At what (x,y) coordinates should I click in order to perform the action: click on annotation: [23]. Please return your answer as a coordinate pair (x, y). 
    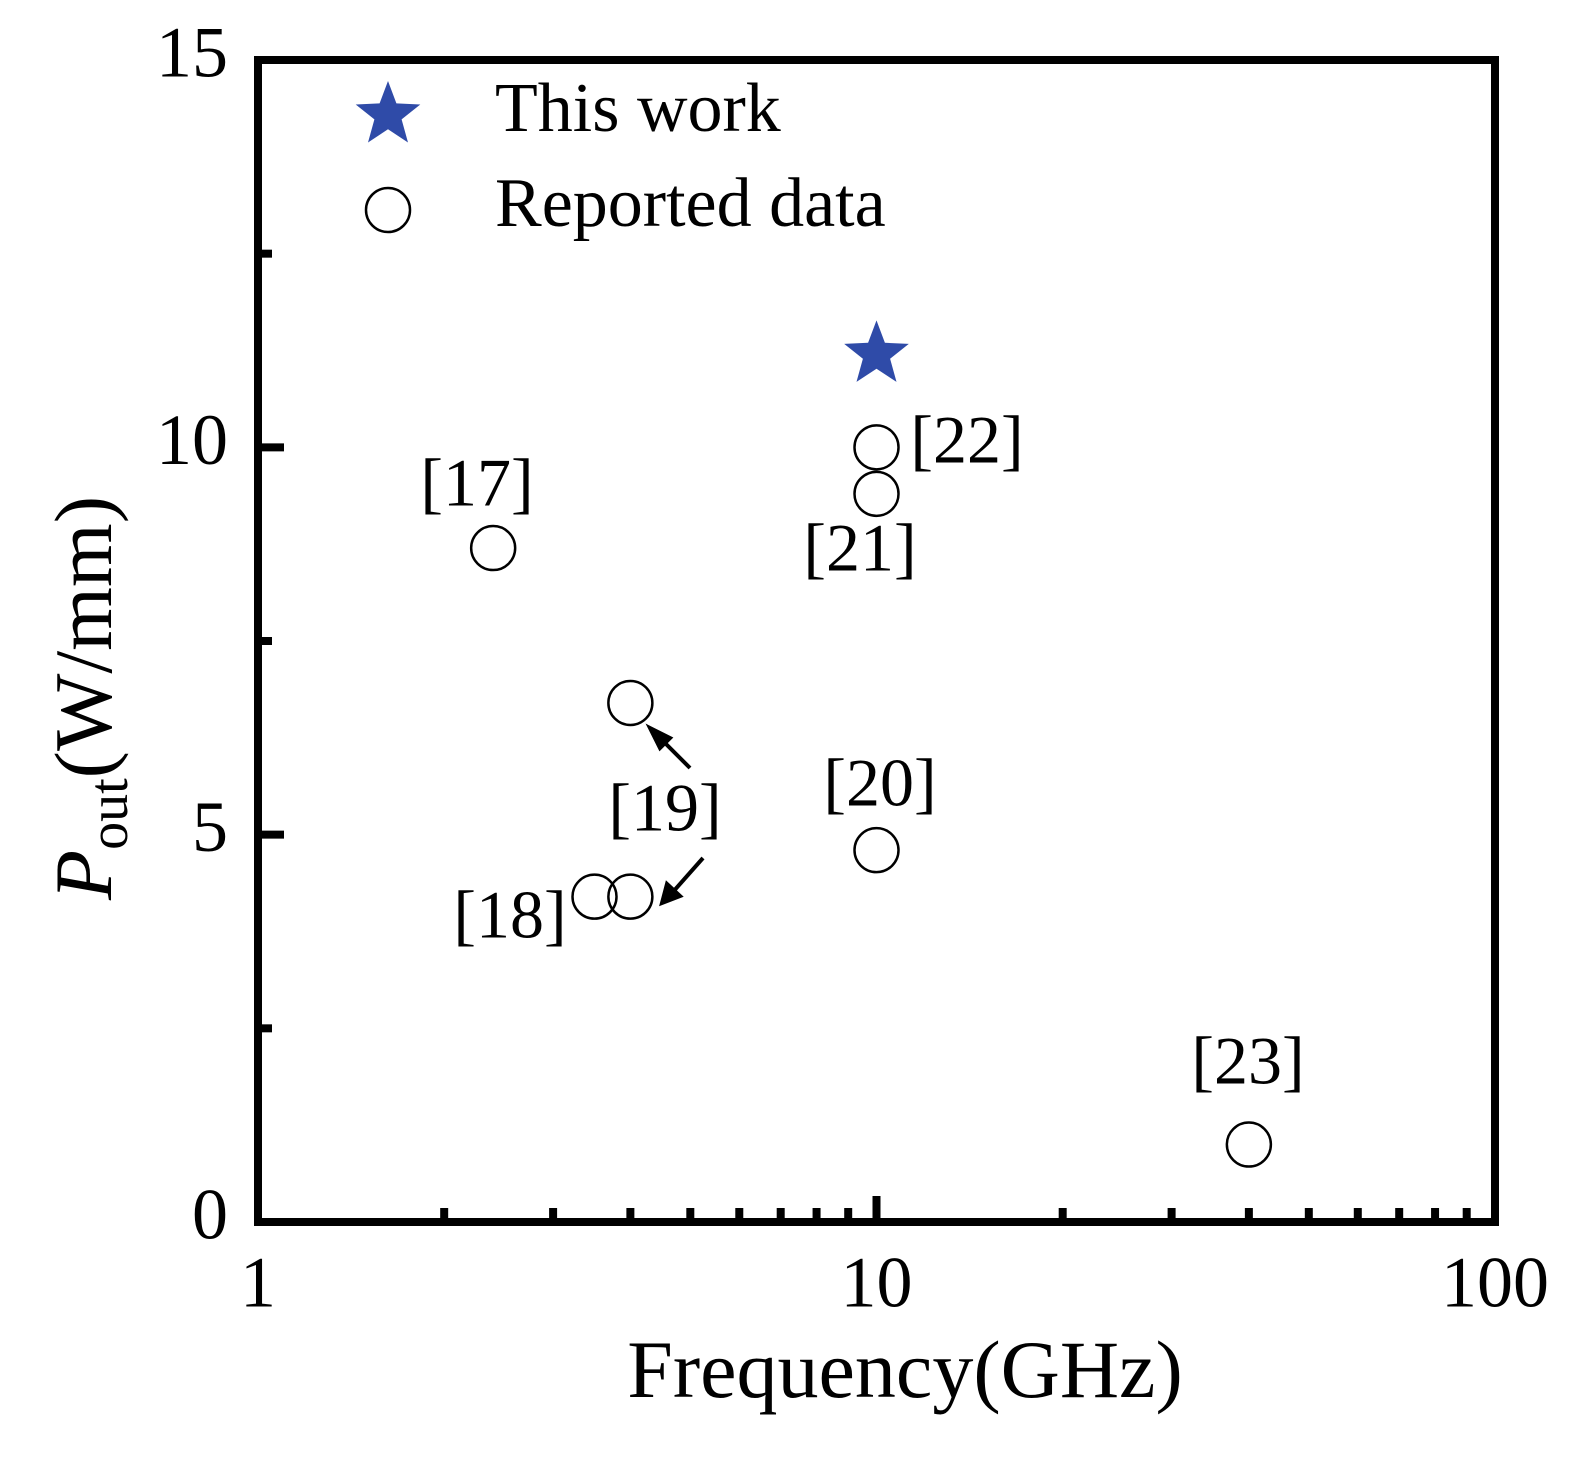
    Looking at the image, I should click on (1247, 1061).